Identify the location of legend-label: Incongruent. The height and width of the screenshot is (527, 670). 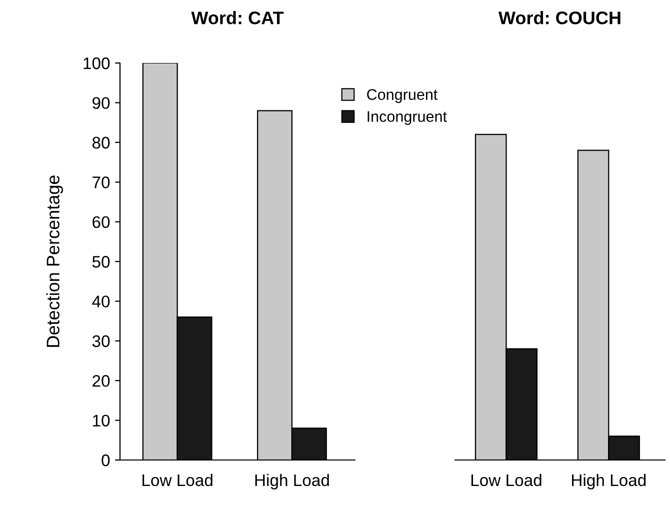
(407, 118).